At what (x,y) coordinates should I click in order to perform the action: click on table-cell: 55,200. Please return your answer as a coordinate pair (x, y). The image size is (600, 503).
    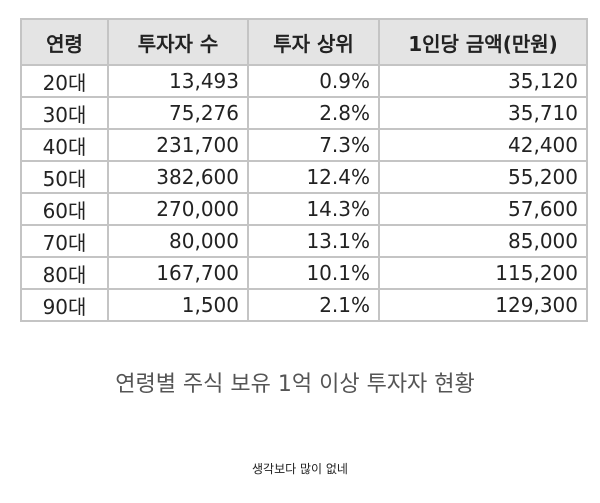
    Looking at the image, I should click on (483, 177).